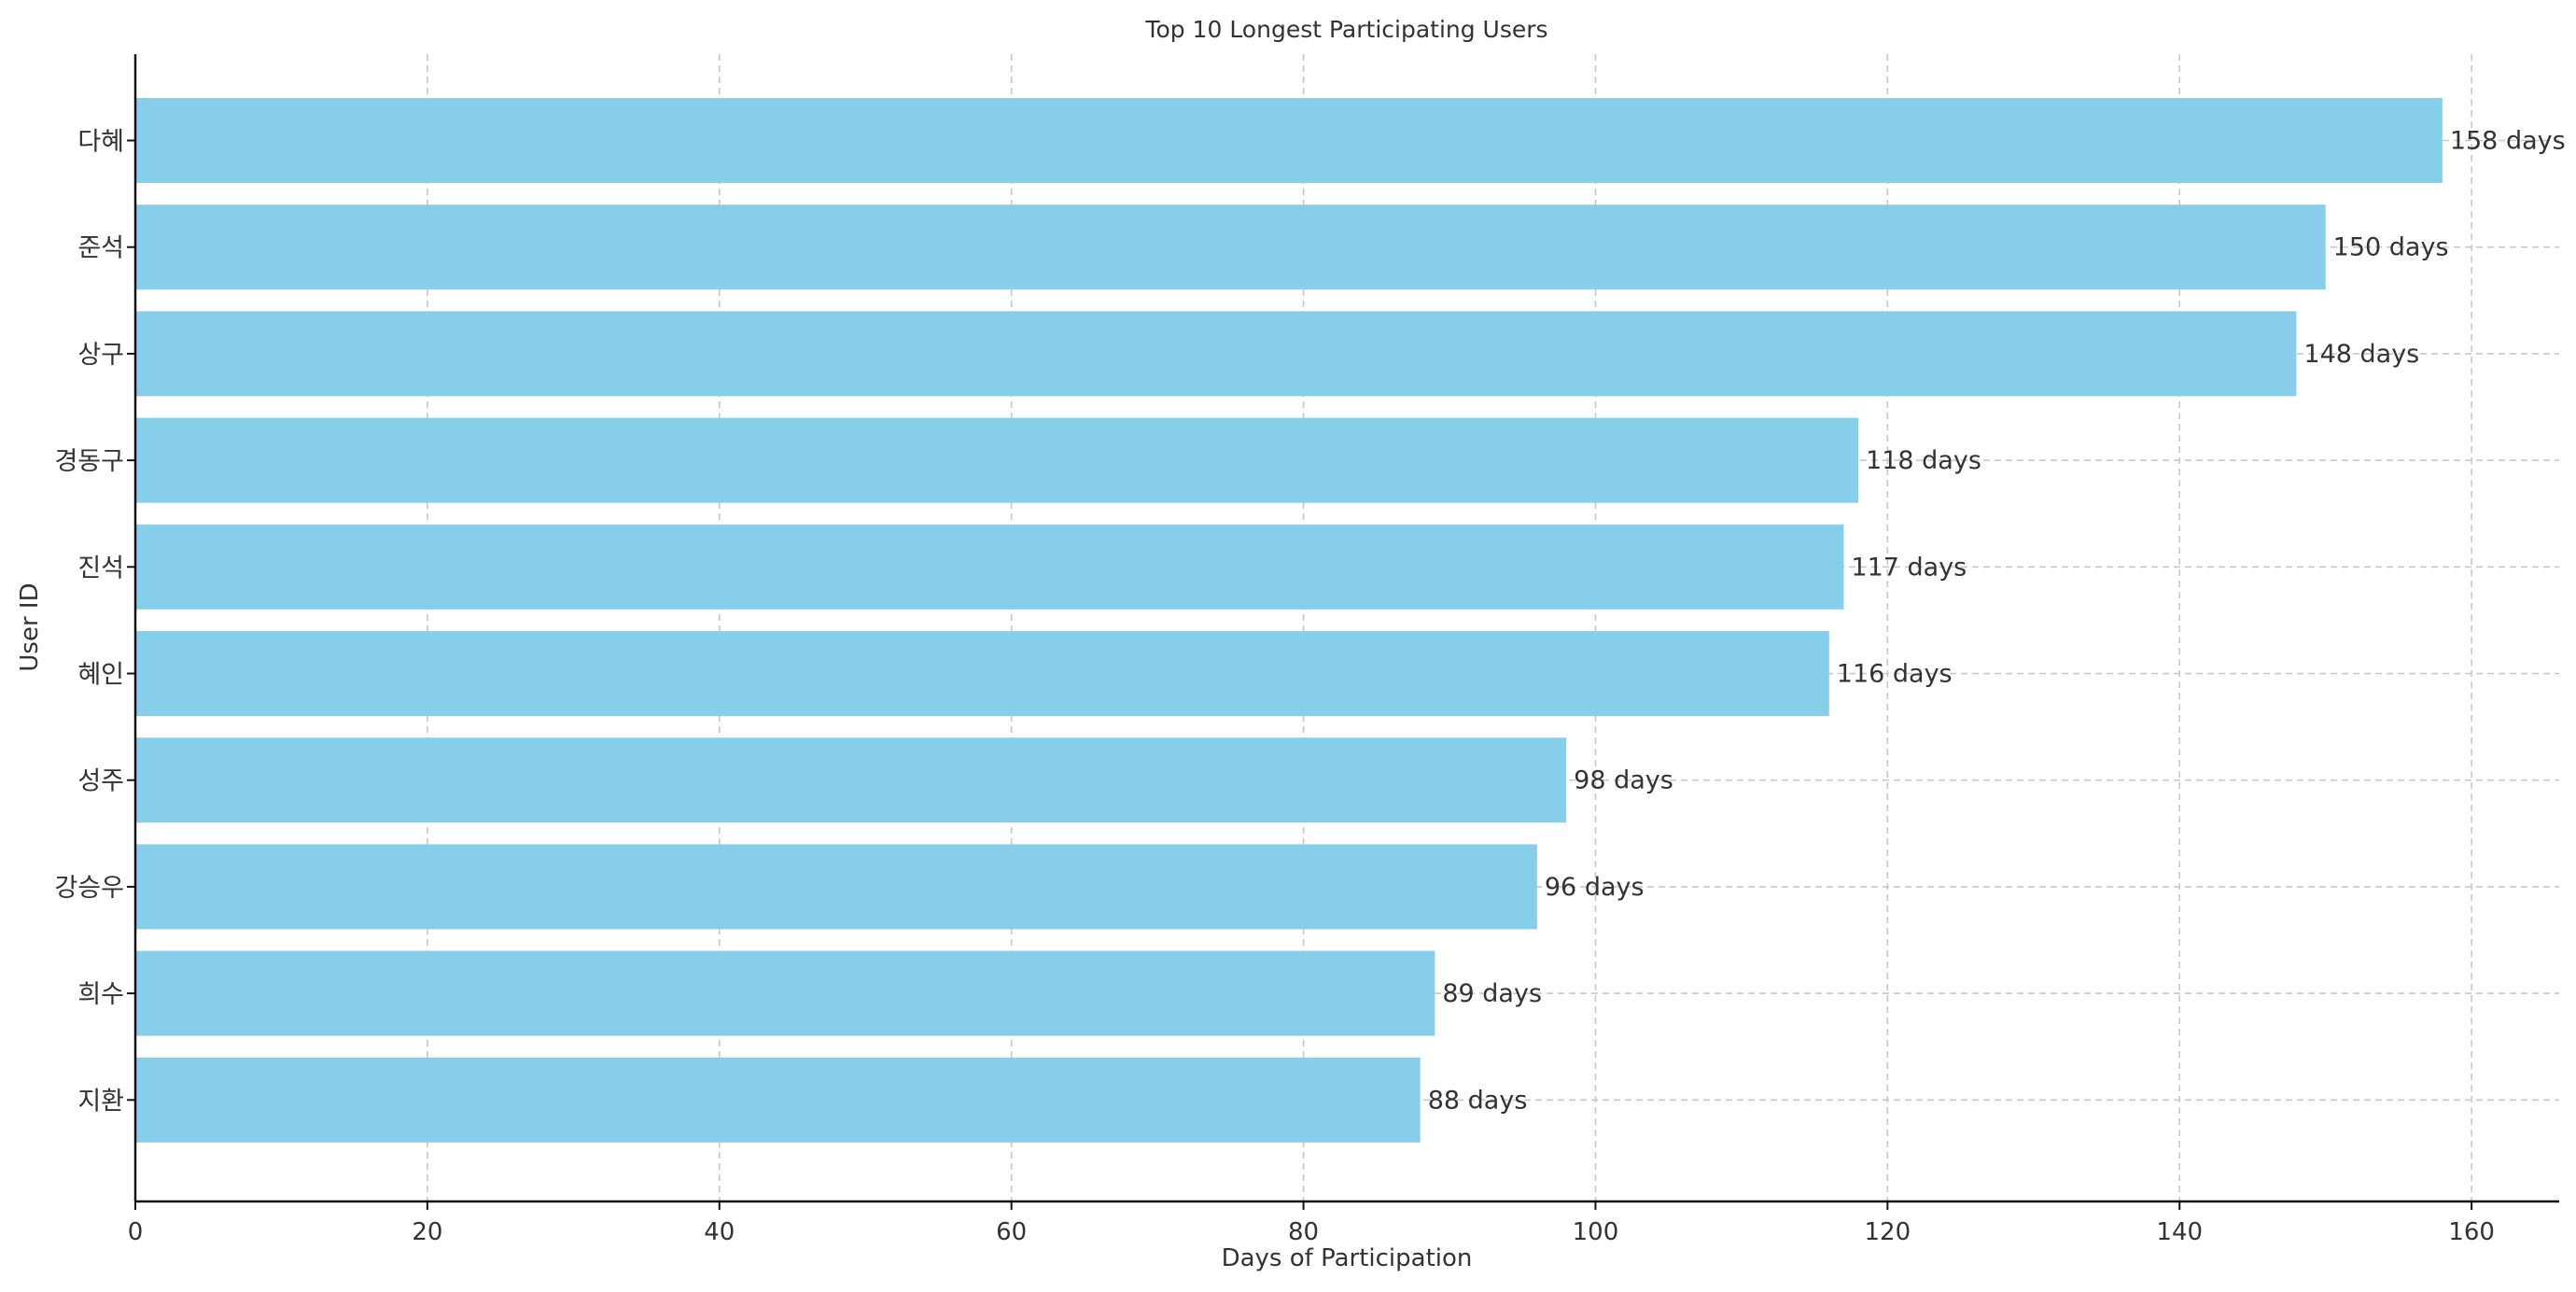 The height and width of the screenshot is (1292, 2576). I want to click on y-axis-label: User ID, so click(30, 627).